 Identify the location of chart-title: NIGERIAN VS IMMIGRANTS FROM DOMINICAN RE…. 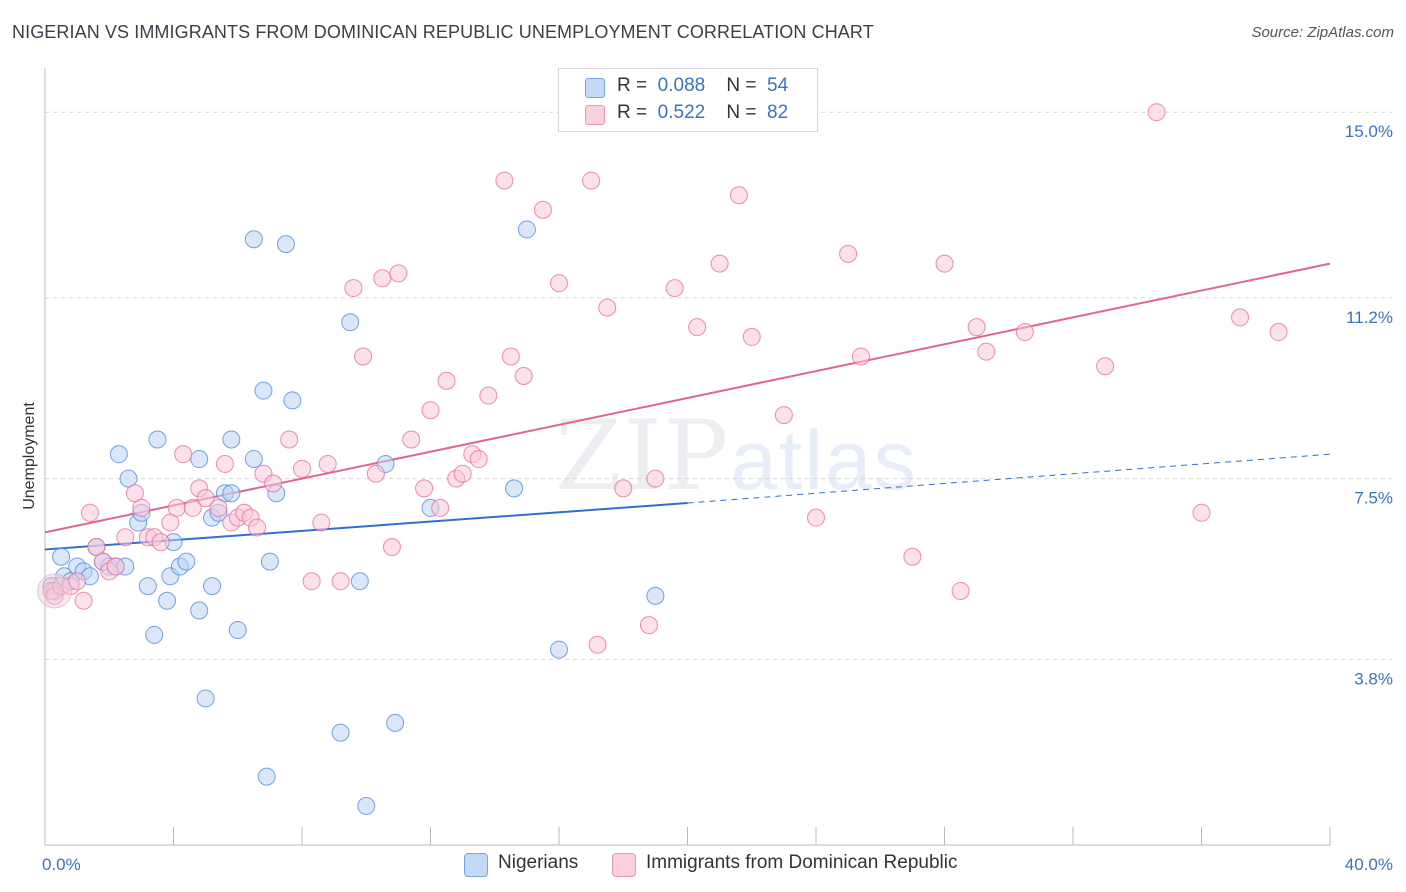
(443, 32).